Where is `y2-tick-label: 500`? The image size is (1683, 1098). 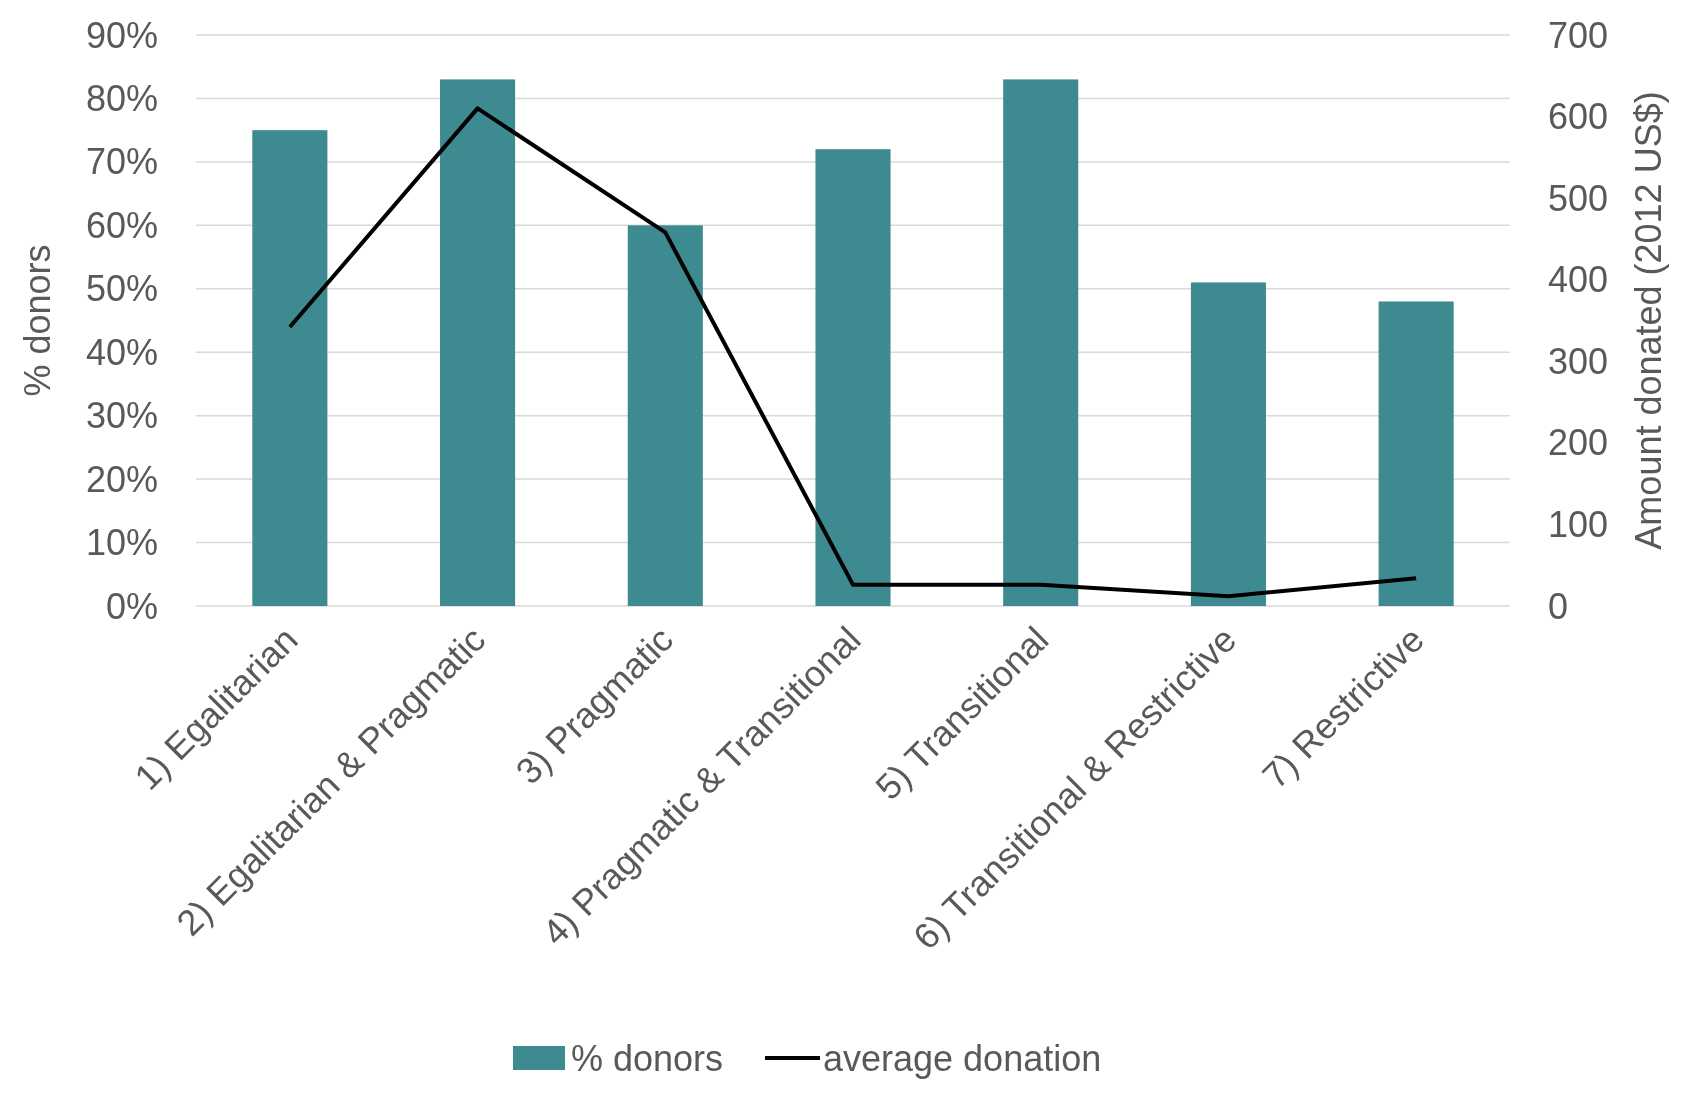
y2-tick-label: 500 is located at coordinates (1578, 198).